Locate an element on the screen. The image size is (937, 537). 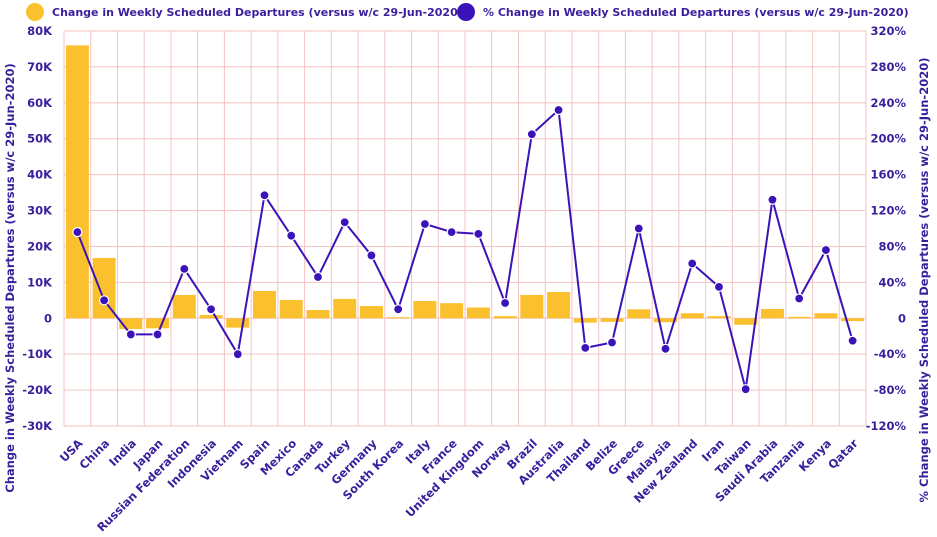
bar-australia is located at coordinates (559, 305).